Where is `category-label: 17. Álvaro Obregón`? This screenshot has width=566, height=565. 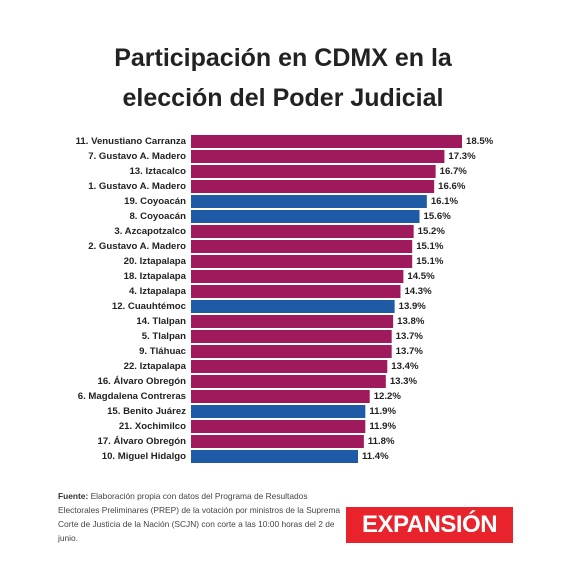
category-label: 17. Álvaro Obregón is located at coordinates (142, 441).